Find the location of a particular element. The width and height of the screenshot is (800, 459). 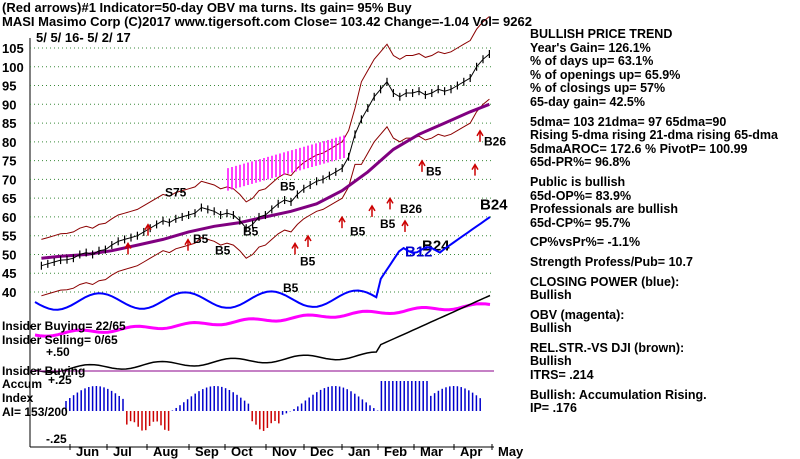

cp-pct: 65d-CP%= 95.7% is located at coordinates (580, 222).